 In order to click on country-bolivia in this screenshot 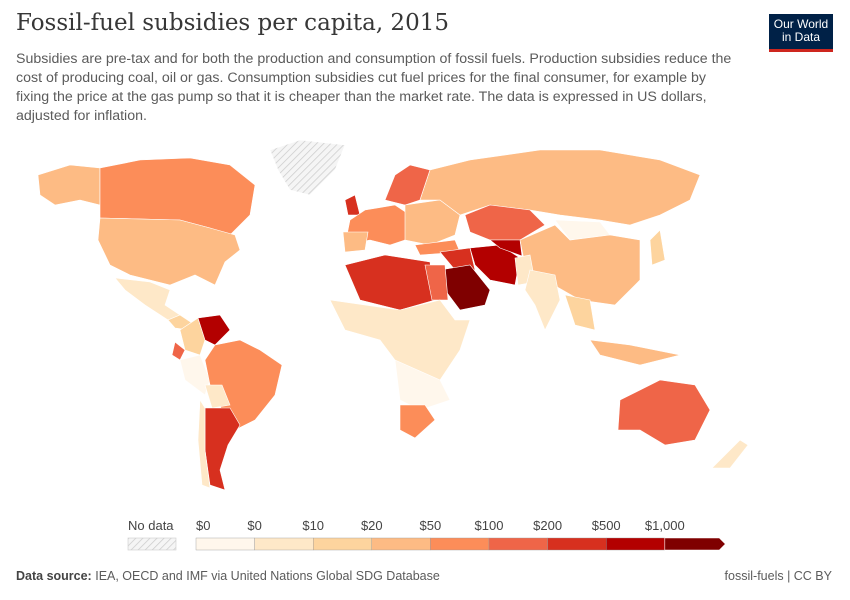, I will do `click(217, 396)`.